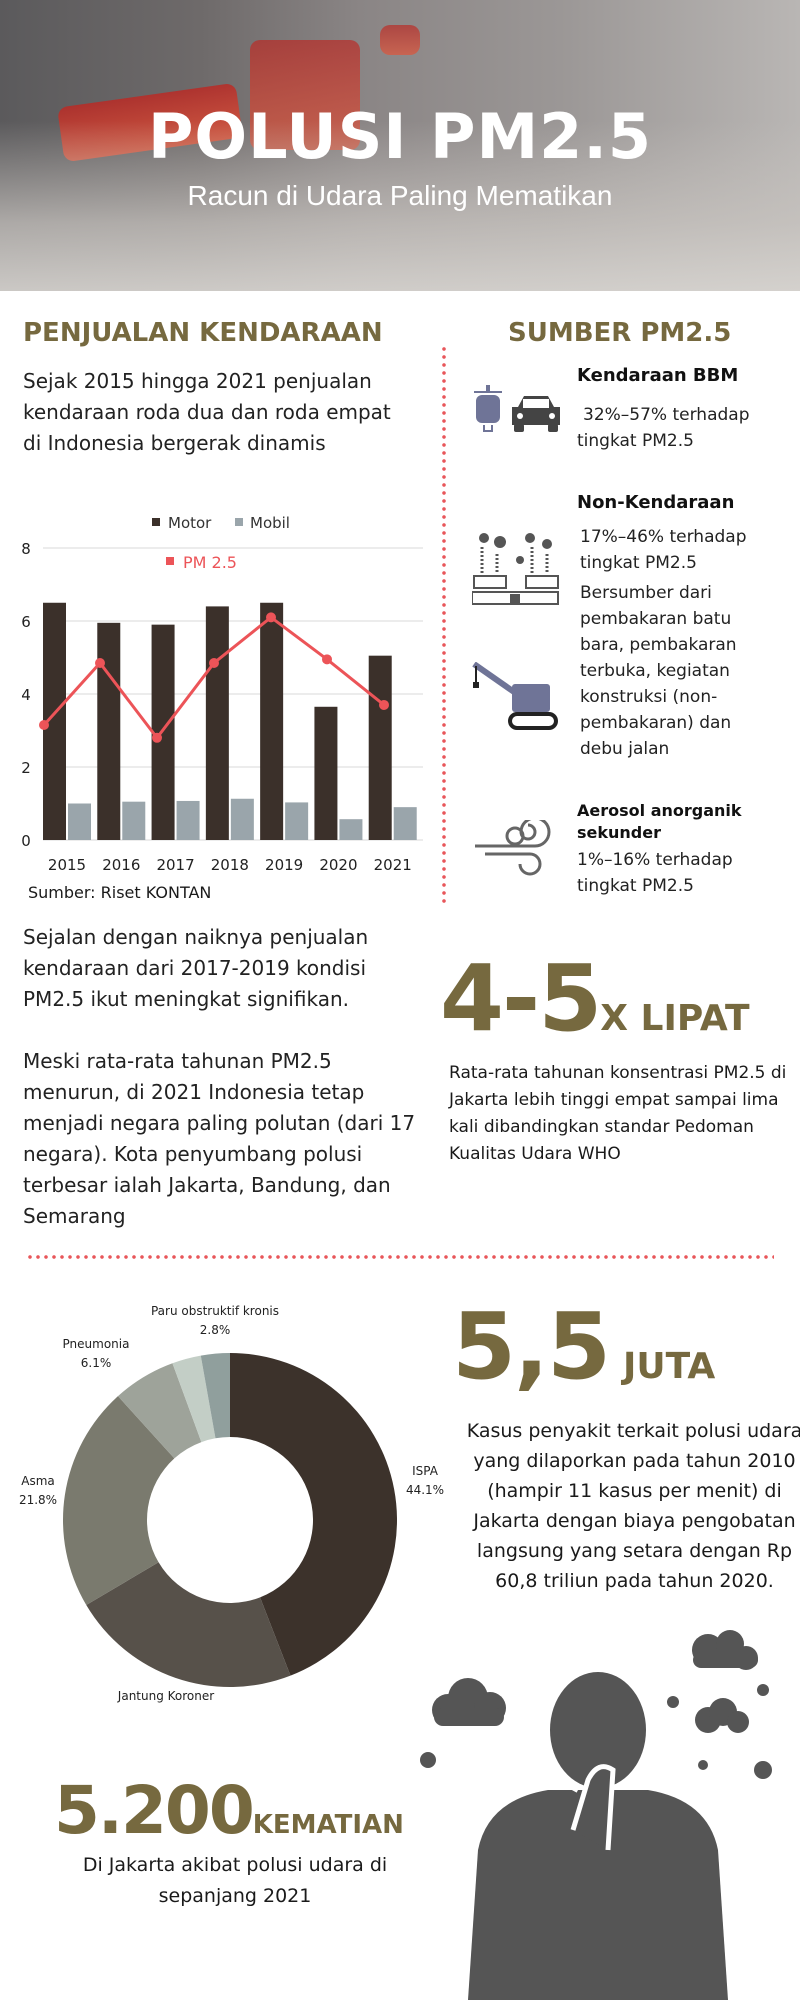 This screenshot has width=800, height=2000. Describe the element at coordinates (190, 523) in the screenshot. I see `legend-label-motor: Motor` at that location.